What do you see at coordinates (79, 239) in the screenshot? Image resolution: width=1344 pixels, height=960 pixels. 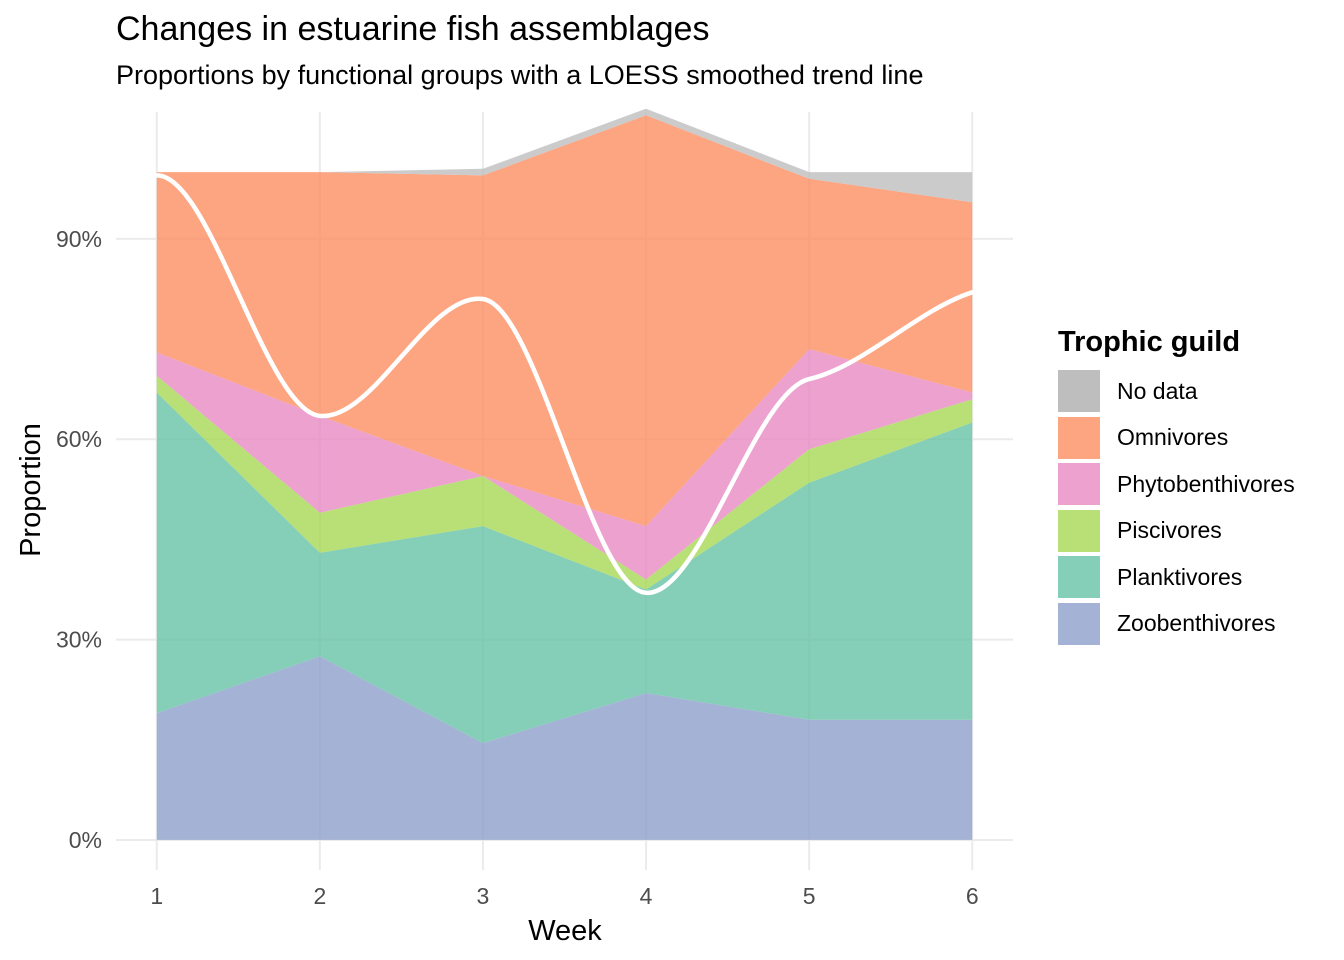 I see `y-tick-label: 90%` at bounding box center [79, 239].